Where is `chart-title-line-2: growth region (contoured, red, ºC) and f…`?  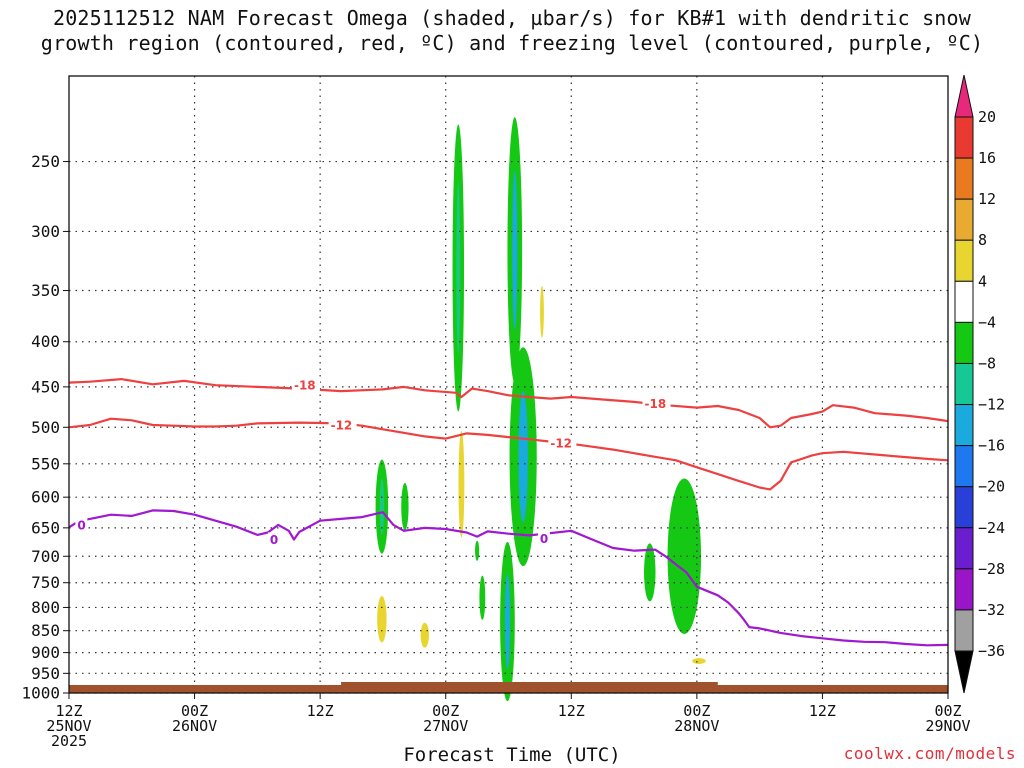
chart-title-line-2: growth region (contoured, red, ºC) and f… is located at coordinates (512, 43).